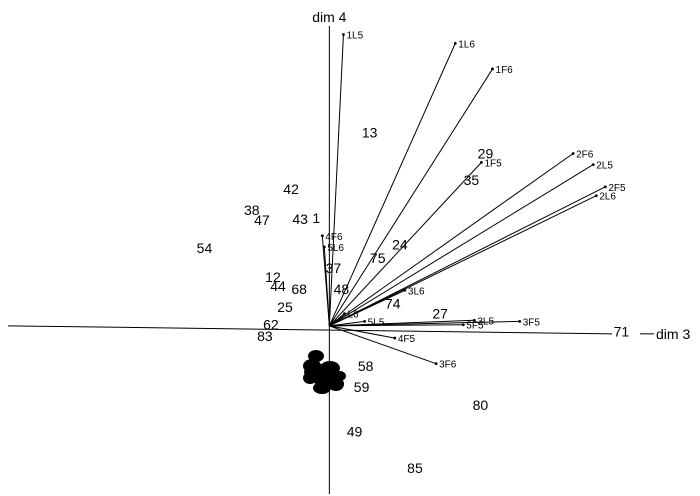 The image size is (700, 496). What do you see at coordinates (278, 286) in the screenshot?
I see `observation-label: 44` at bounding box center [278, 286].